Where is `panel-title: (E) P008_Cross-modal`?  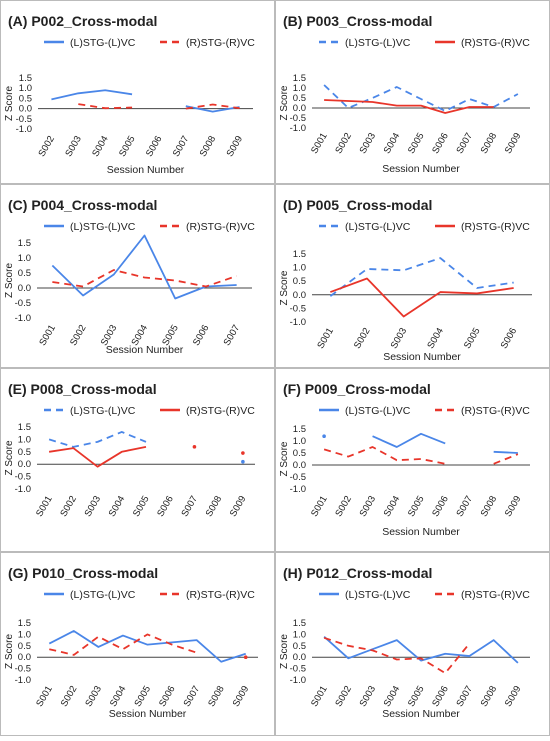
panel-title: (E) P008_Cross-modal is located at coordinates (82, 389).